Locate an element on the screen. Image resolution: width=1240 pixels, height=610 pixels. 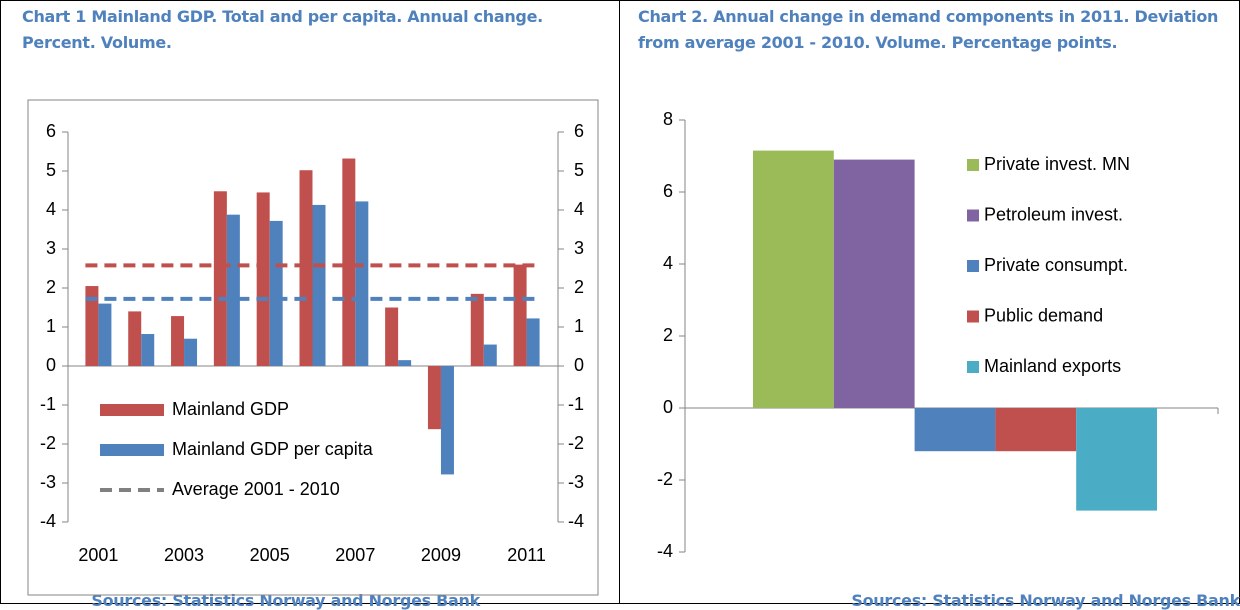
y2-tick-label: 2 is located at coordinates (579, 287).